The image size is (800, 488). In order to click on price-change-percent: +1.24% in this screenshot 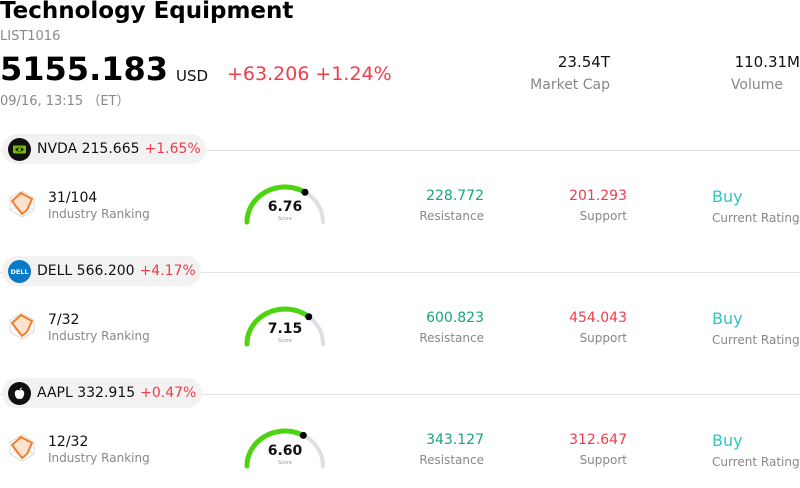, I will do `click(353, 74)`.